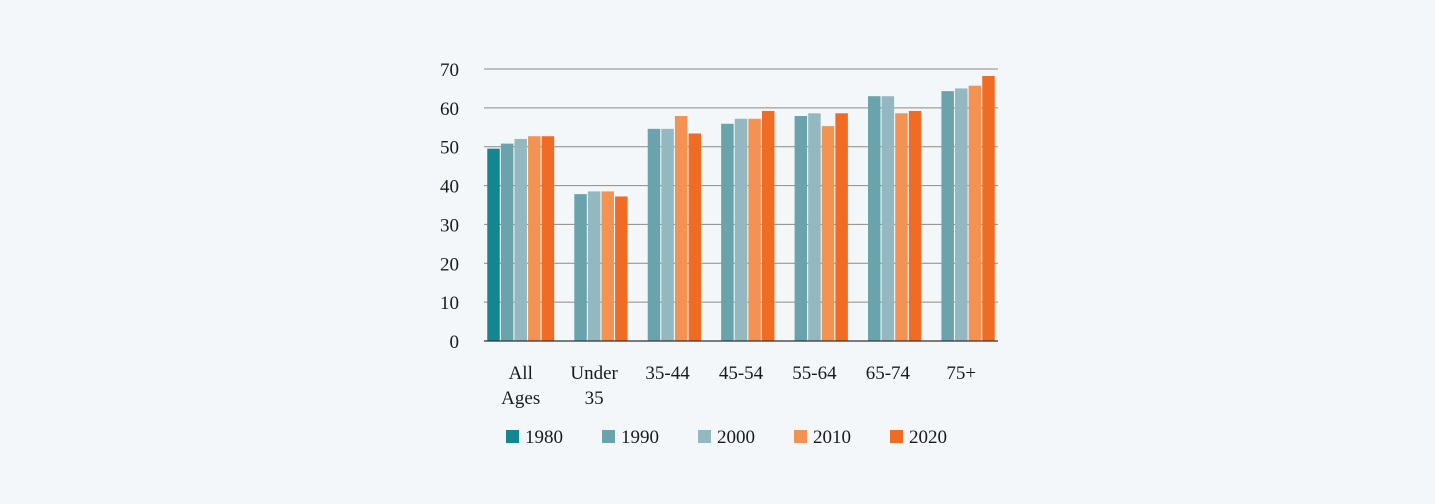 Image resolution: width=1435 pixels, height=504 pixels. I want to click on x-category-label: All, so click(521, 373).